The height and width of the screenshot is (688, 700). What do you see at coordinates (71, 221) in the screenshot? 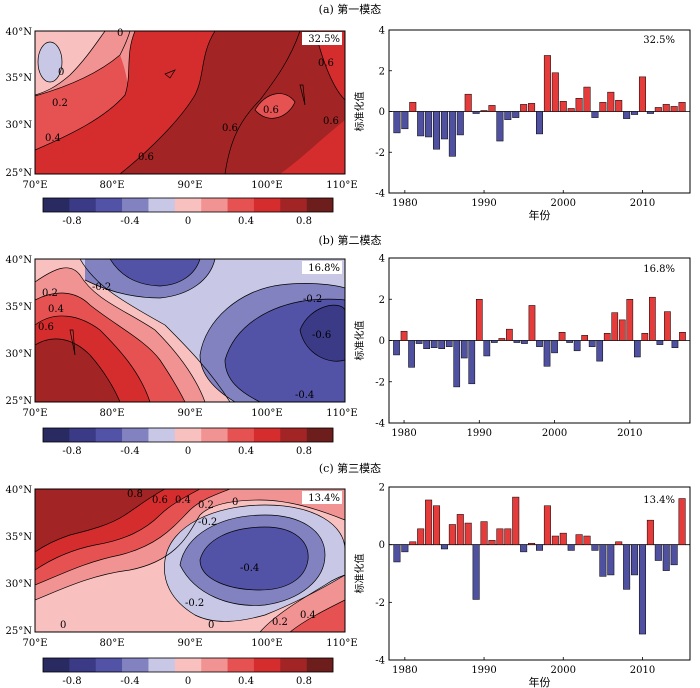
I see `colorbar-tick: -0.8` at bounding box center [71, 221].